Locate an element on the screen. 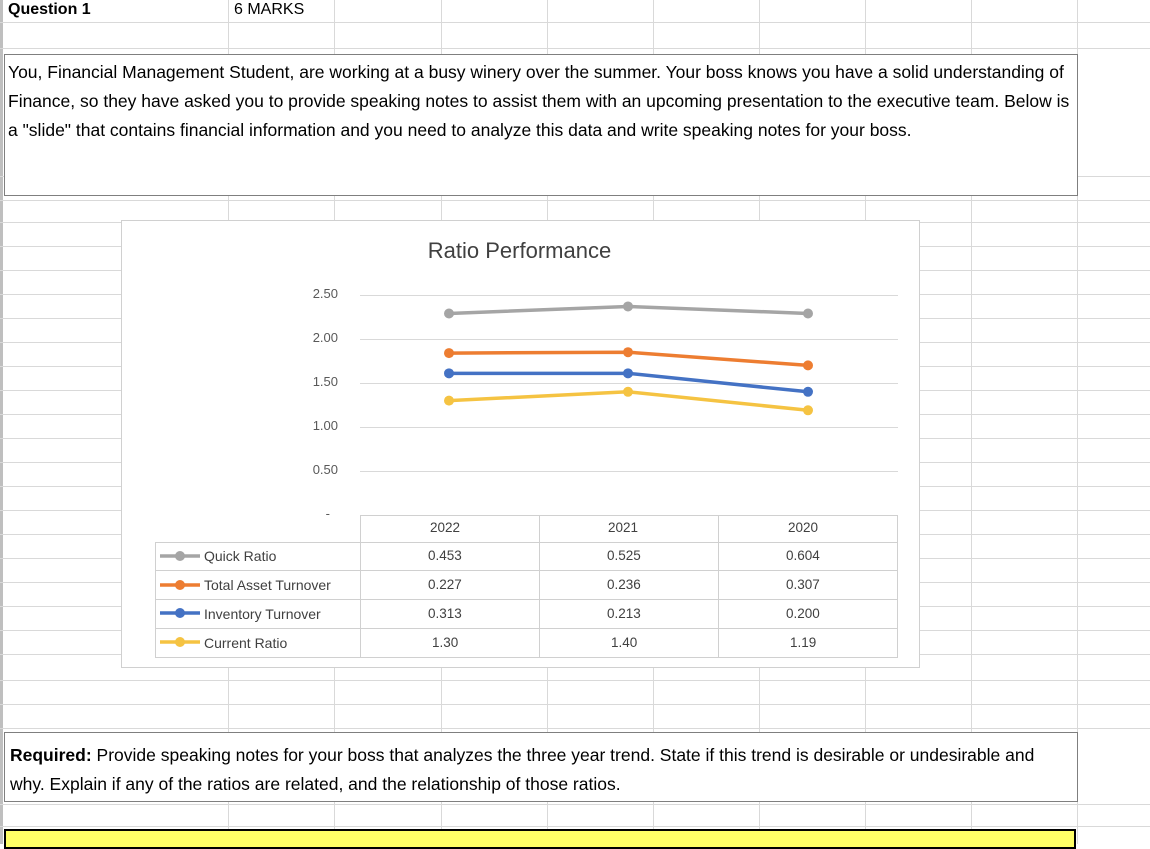  table-cell: 1.40 is located at coordinates (624, 642).